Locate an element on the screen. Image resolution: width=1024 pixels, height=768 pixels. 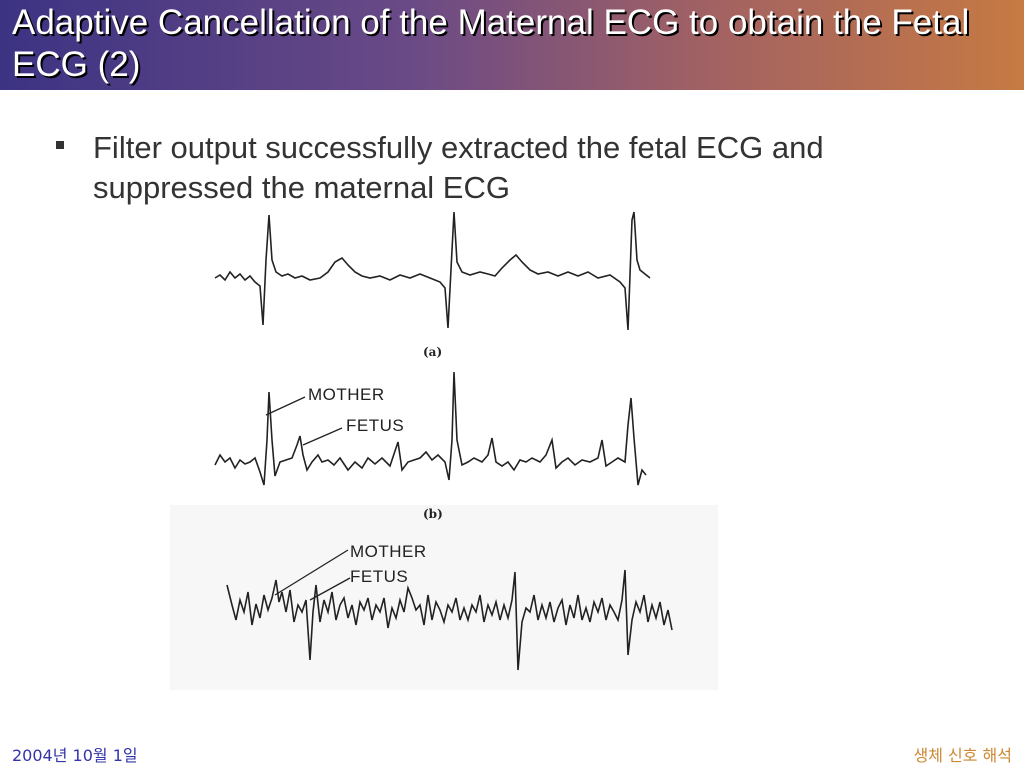
ecg-trace-c is located at coordinates (449, 620).